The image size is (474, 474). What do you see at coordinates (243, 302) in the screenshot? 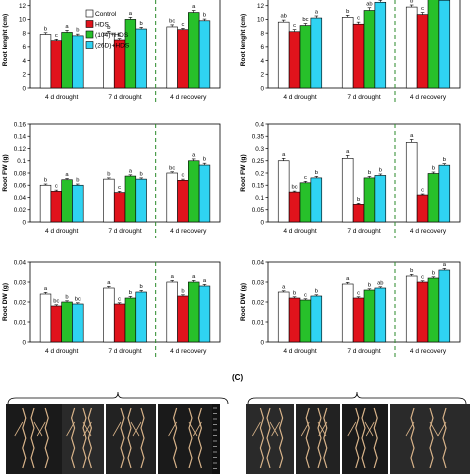
I see `y-axis-title: Root DW (g)` at bounding box center [243, 302].